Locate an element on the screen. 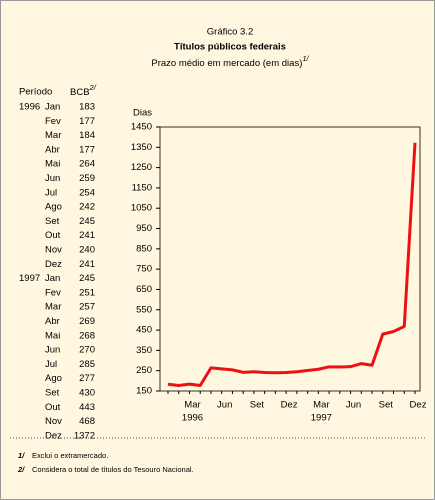 The image size is (435, 500). subtitle-note: 1/ is located at coordinates (305, 58).